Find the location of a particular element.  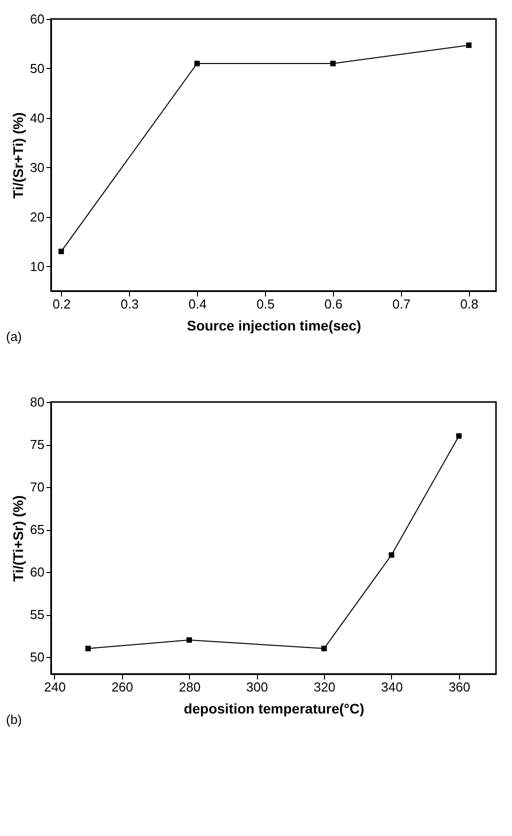

x-tick-label: 0.3 is located at coordinates (129, 304).